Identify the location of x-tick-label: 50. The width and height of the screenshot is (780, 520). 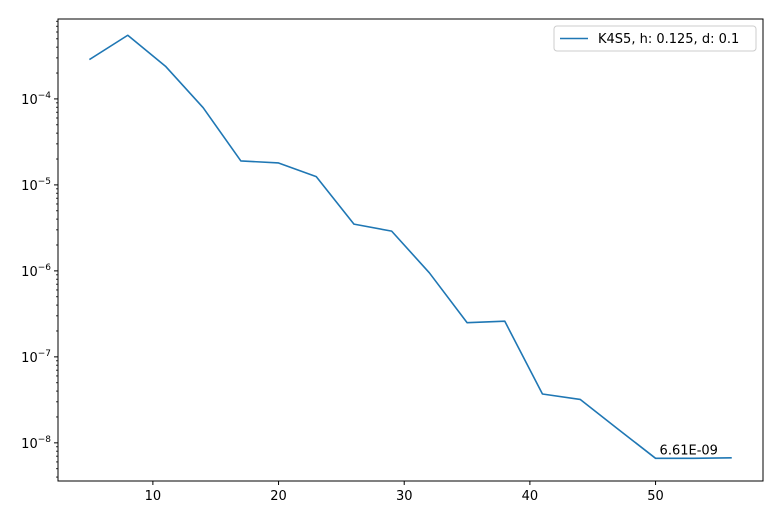
(655, 496).